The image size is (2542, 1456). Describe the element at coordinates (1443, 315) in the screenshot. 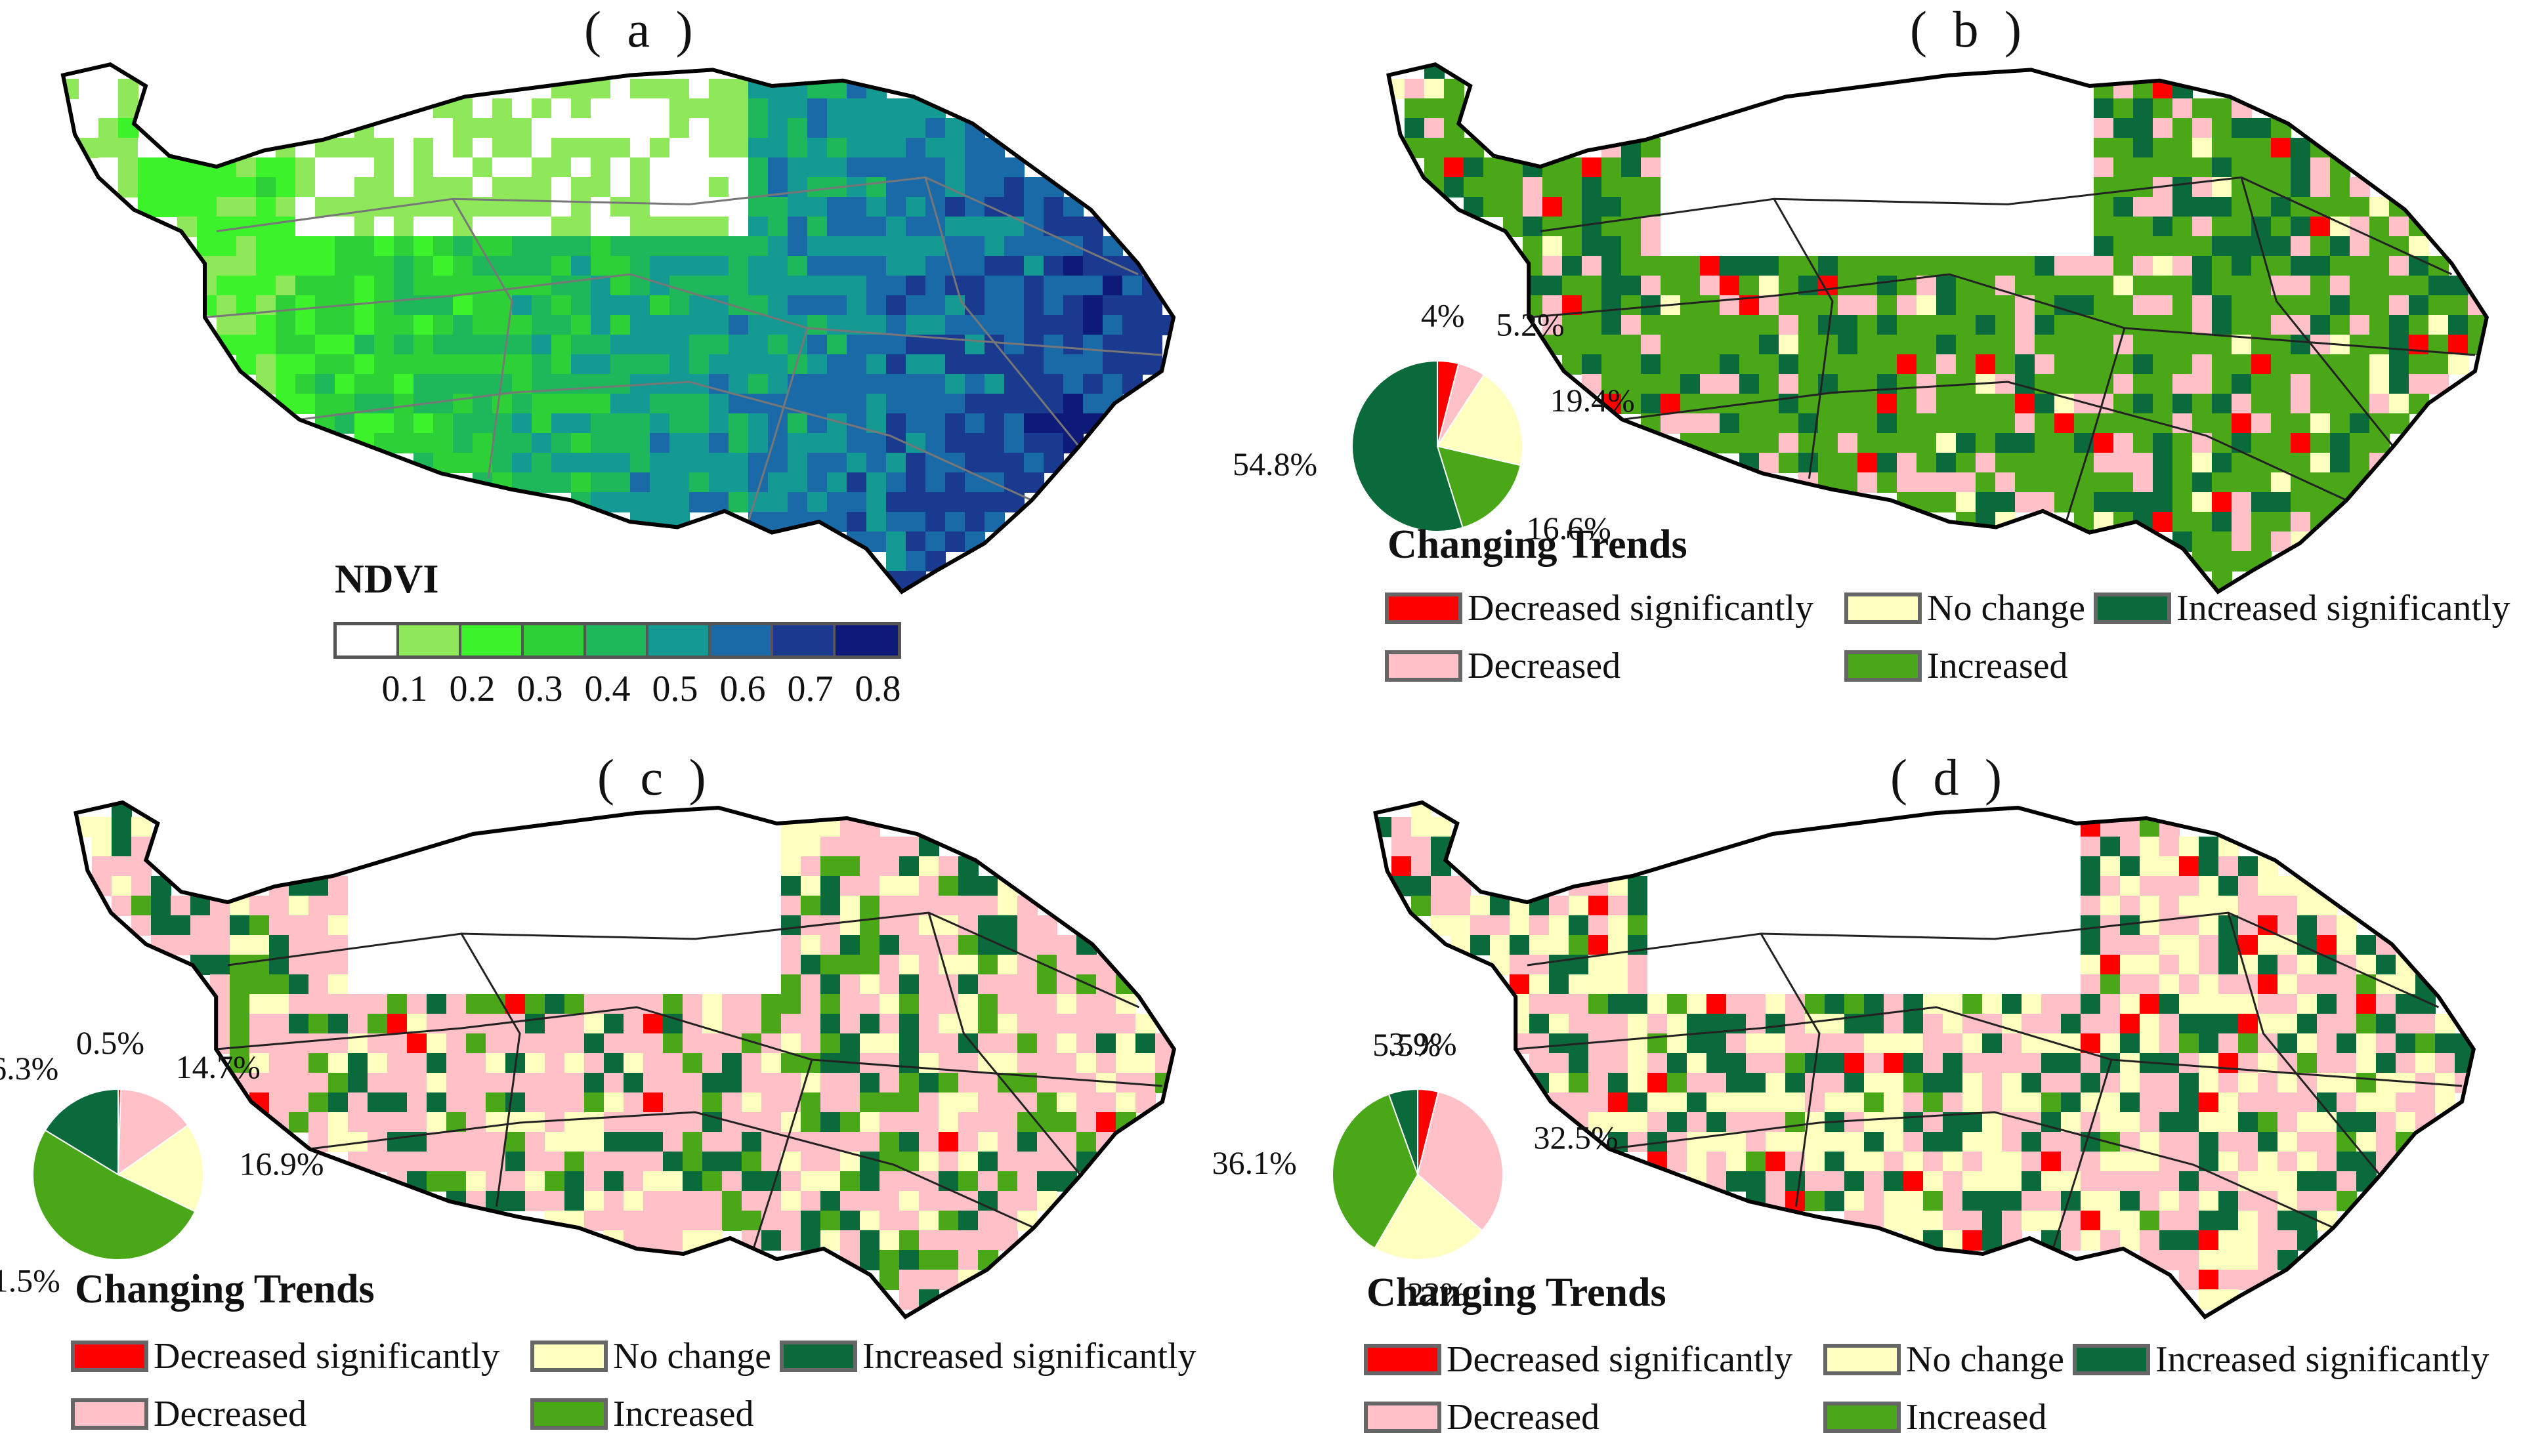

I see `pie-slice-label: 4%` at that location.